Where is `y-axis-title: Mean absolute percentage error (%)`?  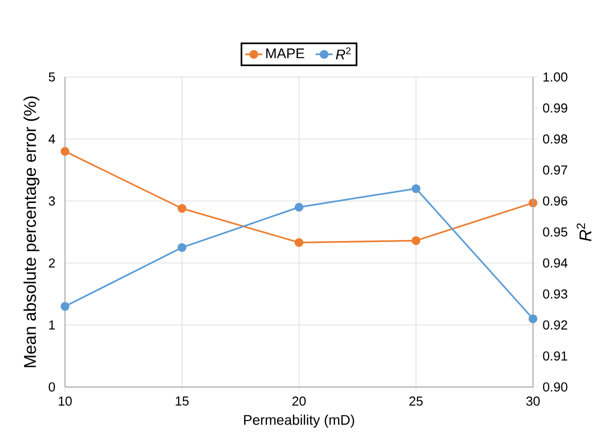 y-axis-title: Mean absolute percentage error (%) is located at coordinates (32, 232).